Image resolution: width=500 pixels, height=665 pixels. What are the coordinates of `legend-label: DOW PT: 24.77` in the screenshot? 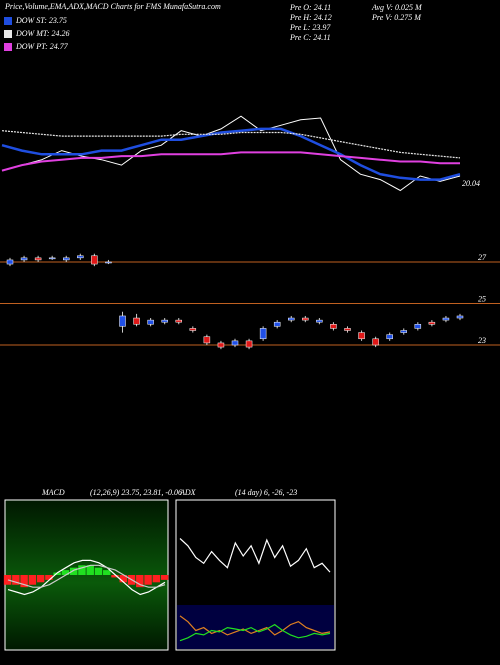 It's located at (42, 46).